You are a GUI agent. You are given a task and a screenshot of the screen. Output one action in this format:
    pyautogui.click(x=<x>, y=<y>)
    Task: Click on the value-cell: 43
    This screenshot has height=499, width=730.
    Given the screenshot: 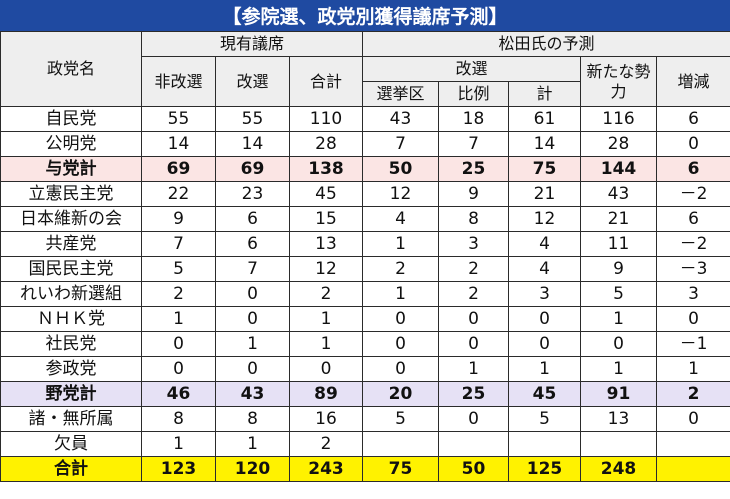 What is the action you would take?
    pyautogui.click(x=618, y=194)
    